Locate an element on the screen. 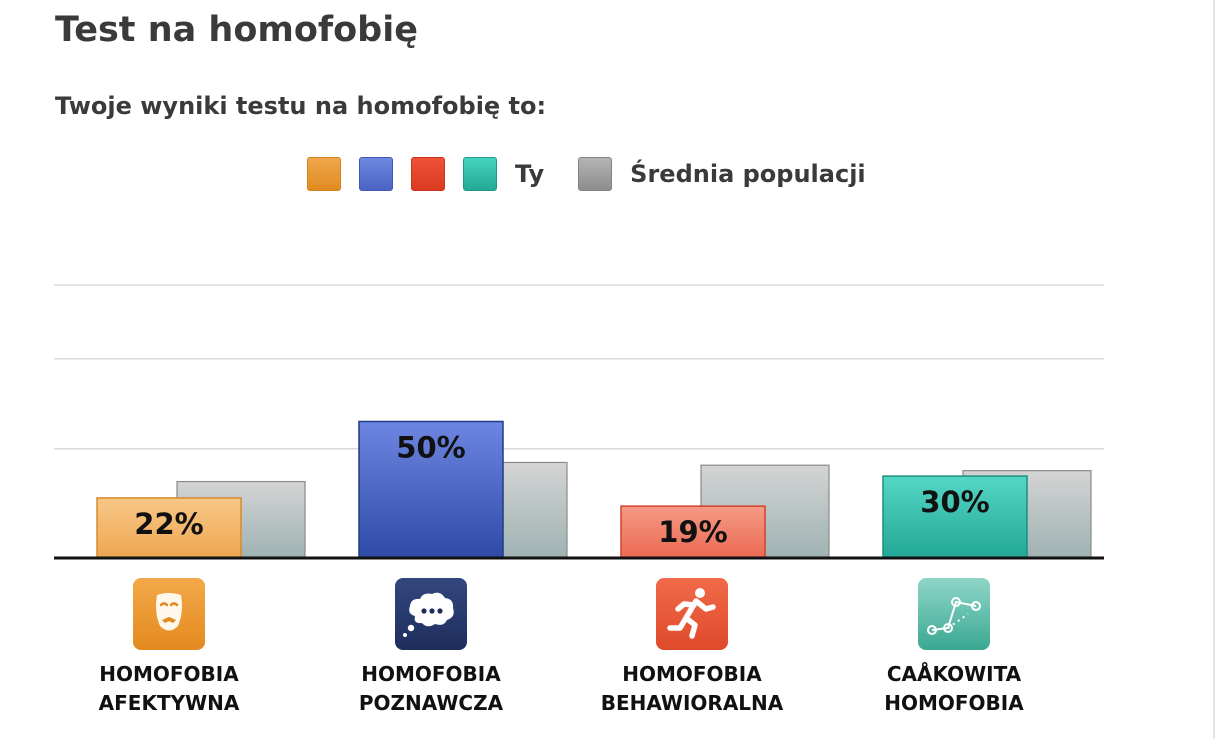  chart-legend: Ty Średnia populacji is located at coordinates (586, 174).